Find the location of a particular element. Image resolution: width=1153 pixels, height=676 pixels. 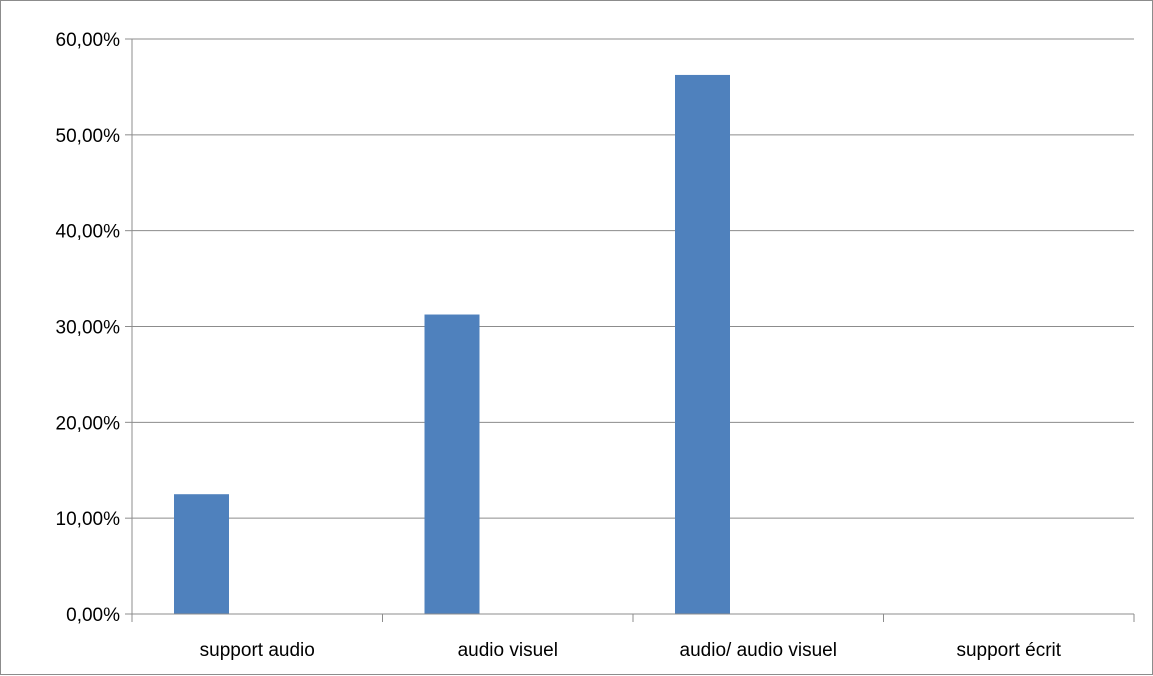

x-category-label: support audio is located at coordinates (257, 650).